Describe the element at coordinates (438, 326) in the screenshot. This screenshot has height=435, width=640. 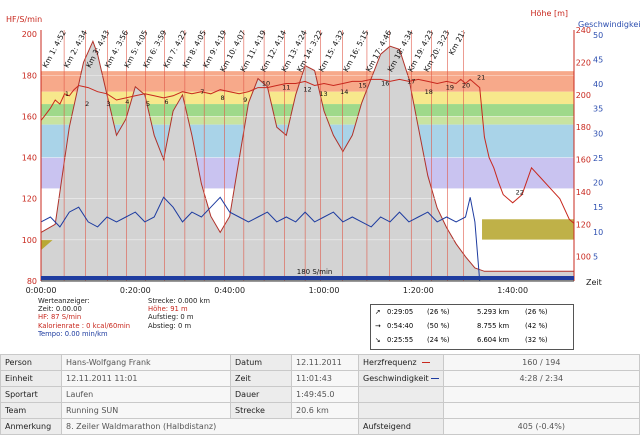
I see `slope-flat-time-pct: (50 %)` at that location.